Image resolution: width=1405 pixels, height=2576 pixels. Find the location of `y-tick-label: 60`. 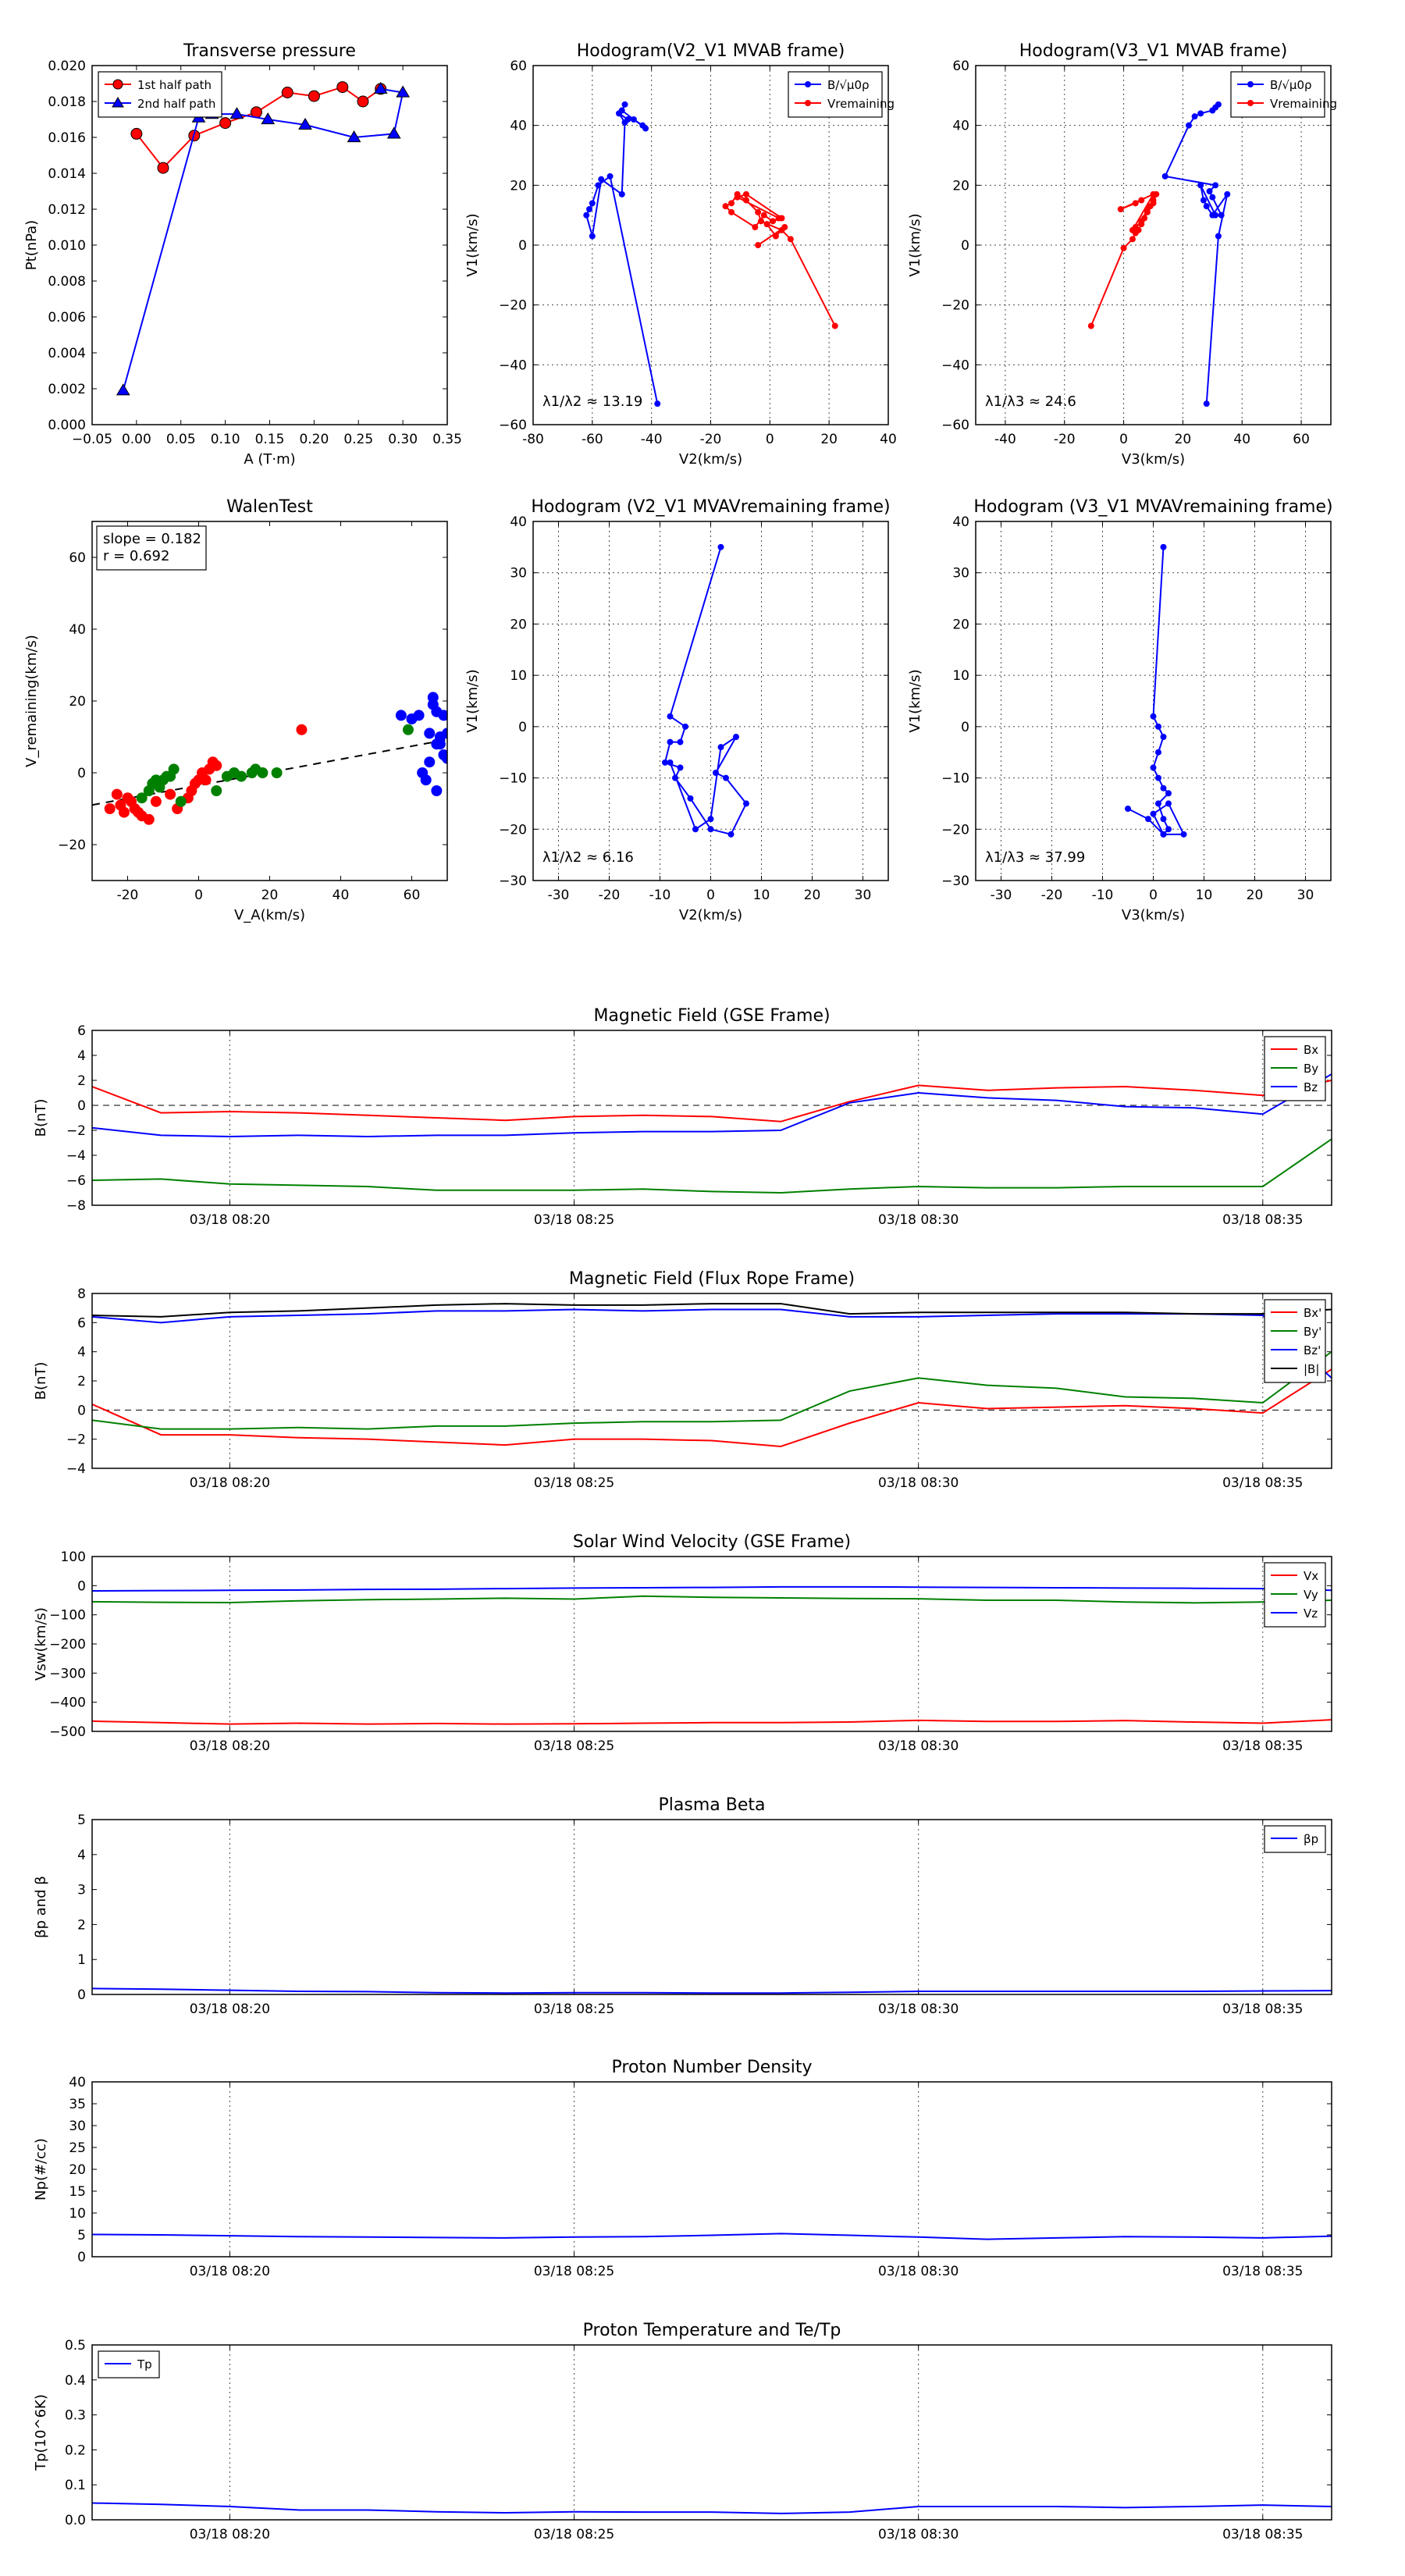

y-tick-label: 60 is located at coordinates (961, 66).